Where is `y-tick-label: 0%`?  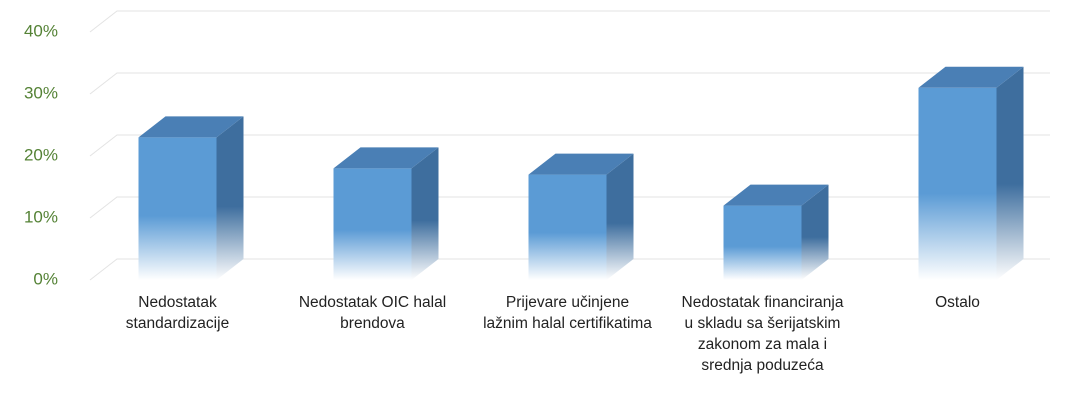 y-tick-label: 0% is located at coordinates (45, 278).